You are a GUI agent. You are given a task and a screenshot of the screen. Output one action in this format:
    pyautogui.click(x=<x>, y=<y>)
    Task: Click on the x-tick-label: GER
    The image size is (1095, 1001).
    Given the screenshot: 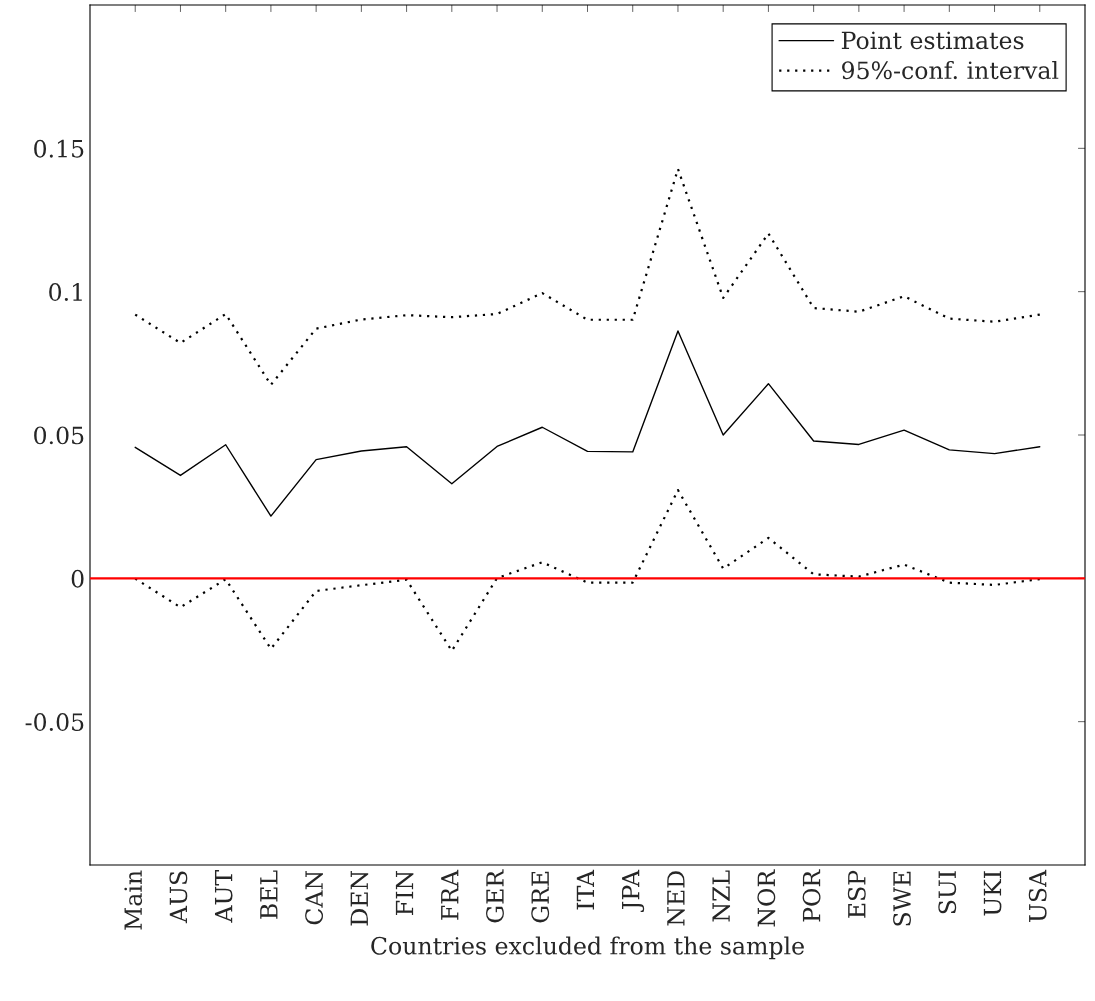 What is the action you would take?
    pyautogui.click(x=495, y=896)
    